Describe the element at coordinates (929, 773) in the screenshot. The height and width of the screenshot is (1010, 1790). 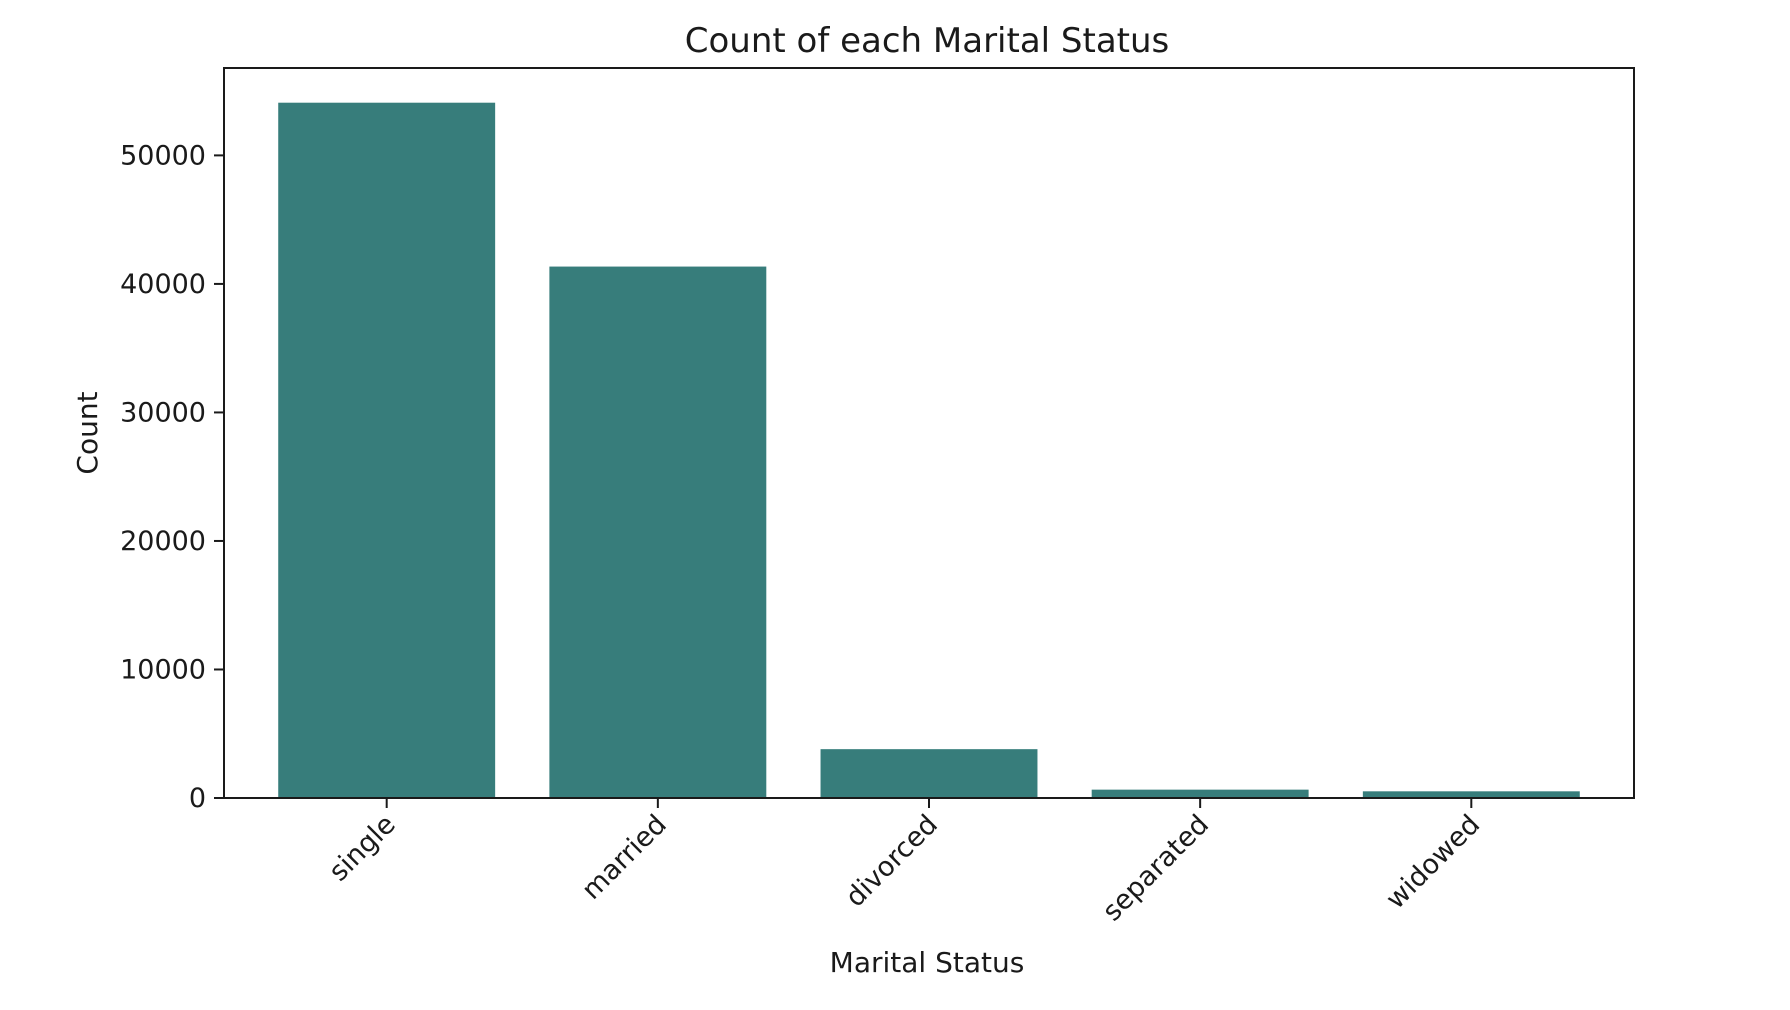
I see `bar-divorced` at that location.